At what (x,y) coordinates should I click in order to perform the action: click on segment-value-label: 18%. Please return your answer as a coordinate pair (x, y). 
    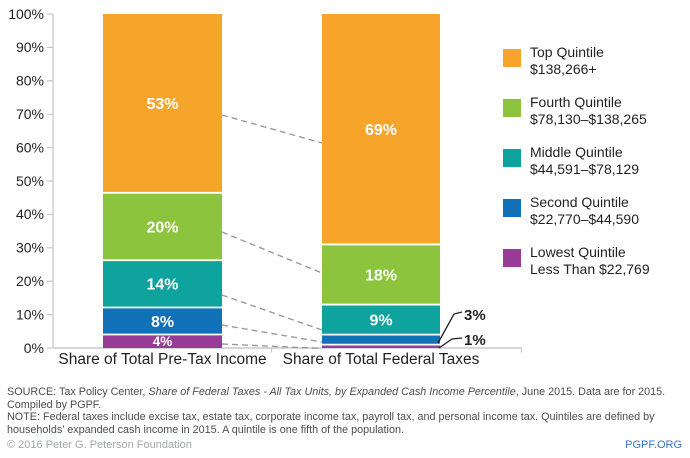
    Looking at the image, I should click on (381, 275).